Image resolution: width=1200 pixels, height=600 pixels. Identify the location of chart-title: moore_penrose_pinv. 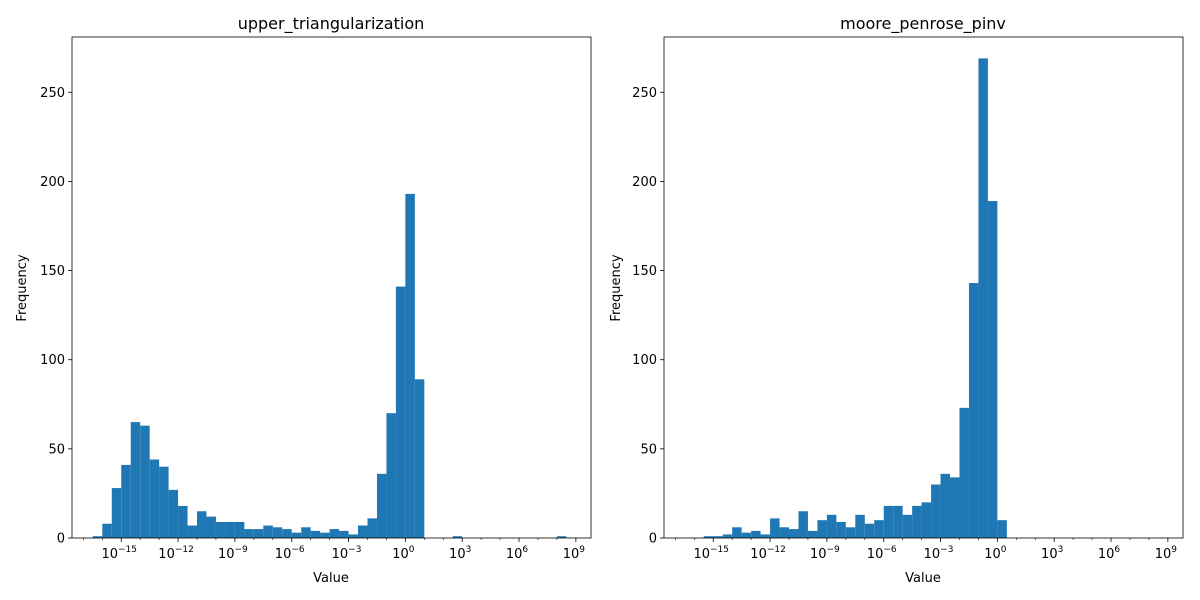
(923, 24).